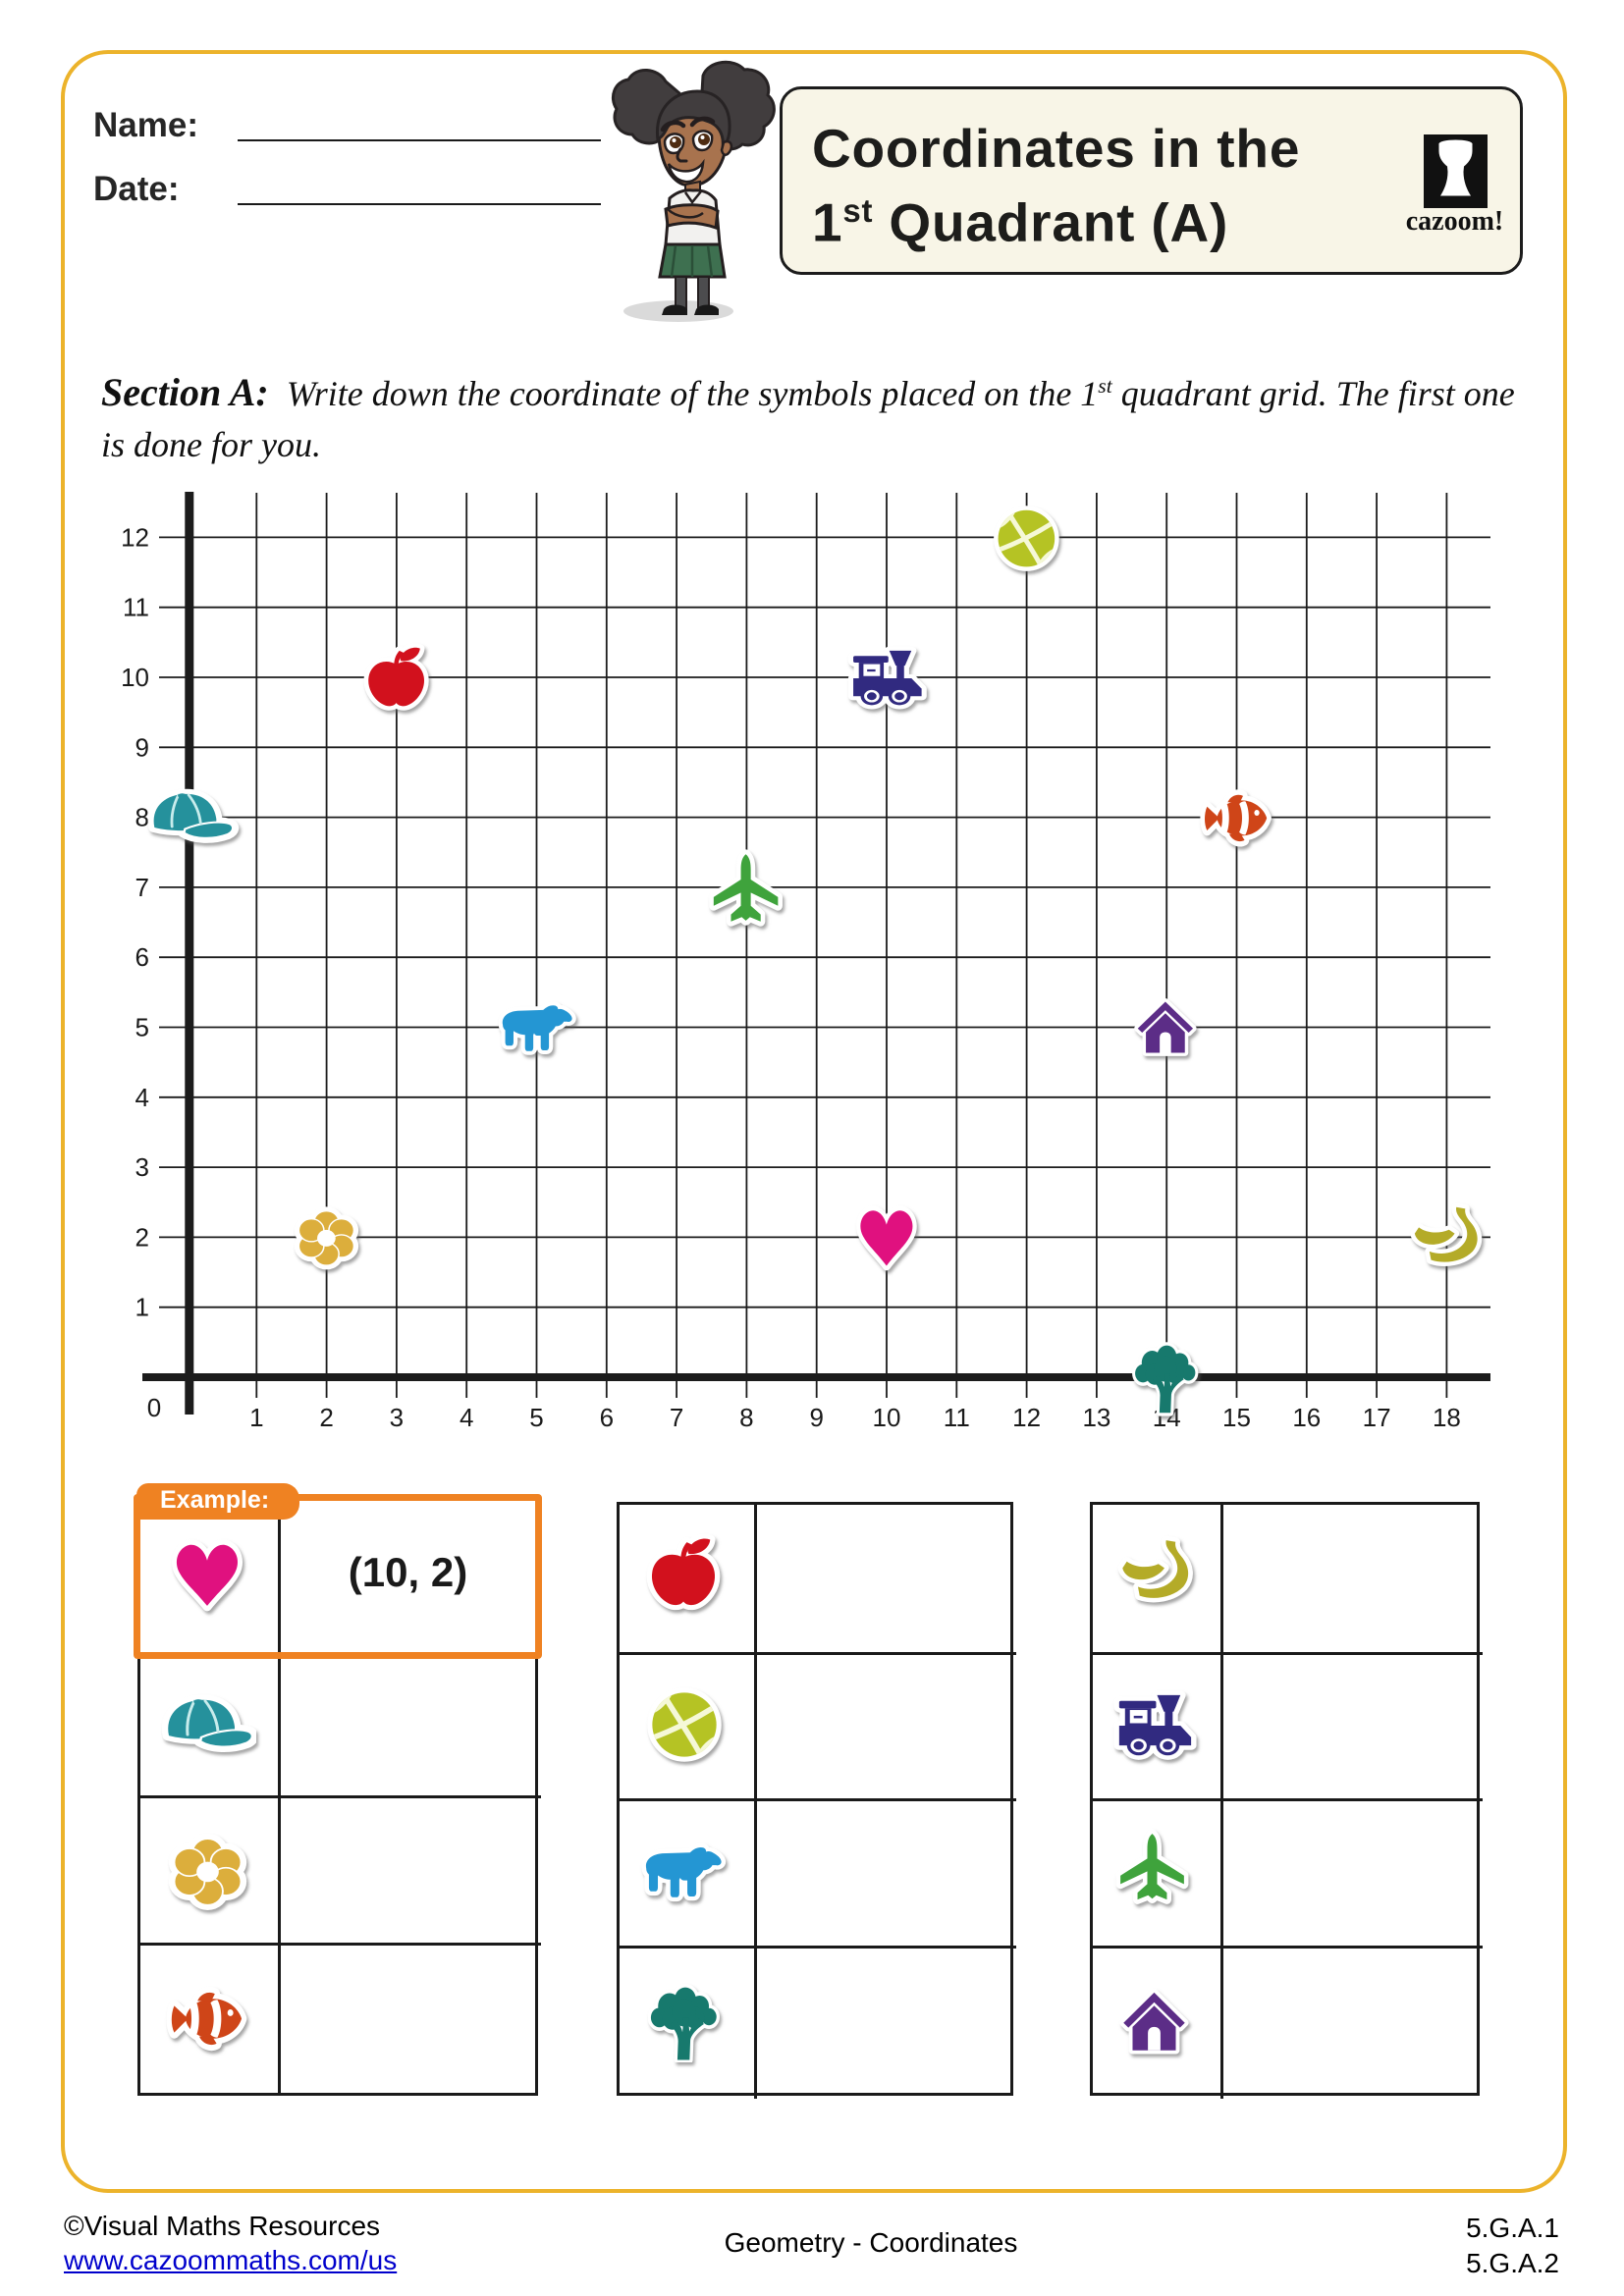  I want to click on svg-text: 18, so click(1447, 1417).